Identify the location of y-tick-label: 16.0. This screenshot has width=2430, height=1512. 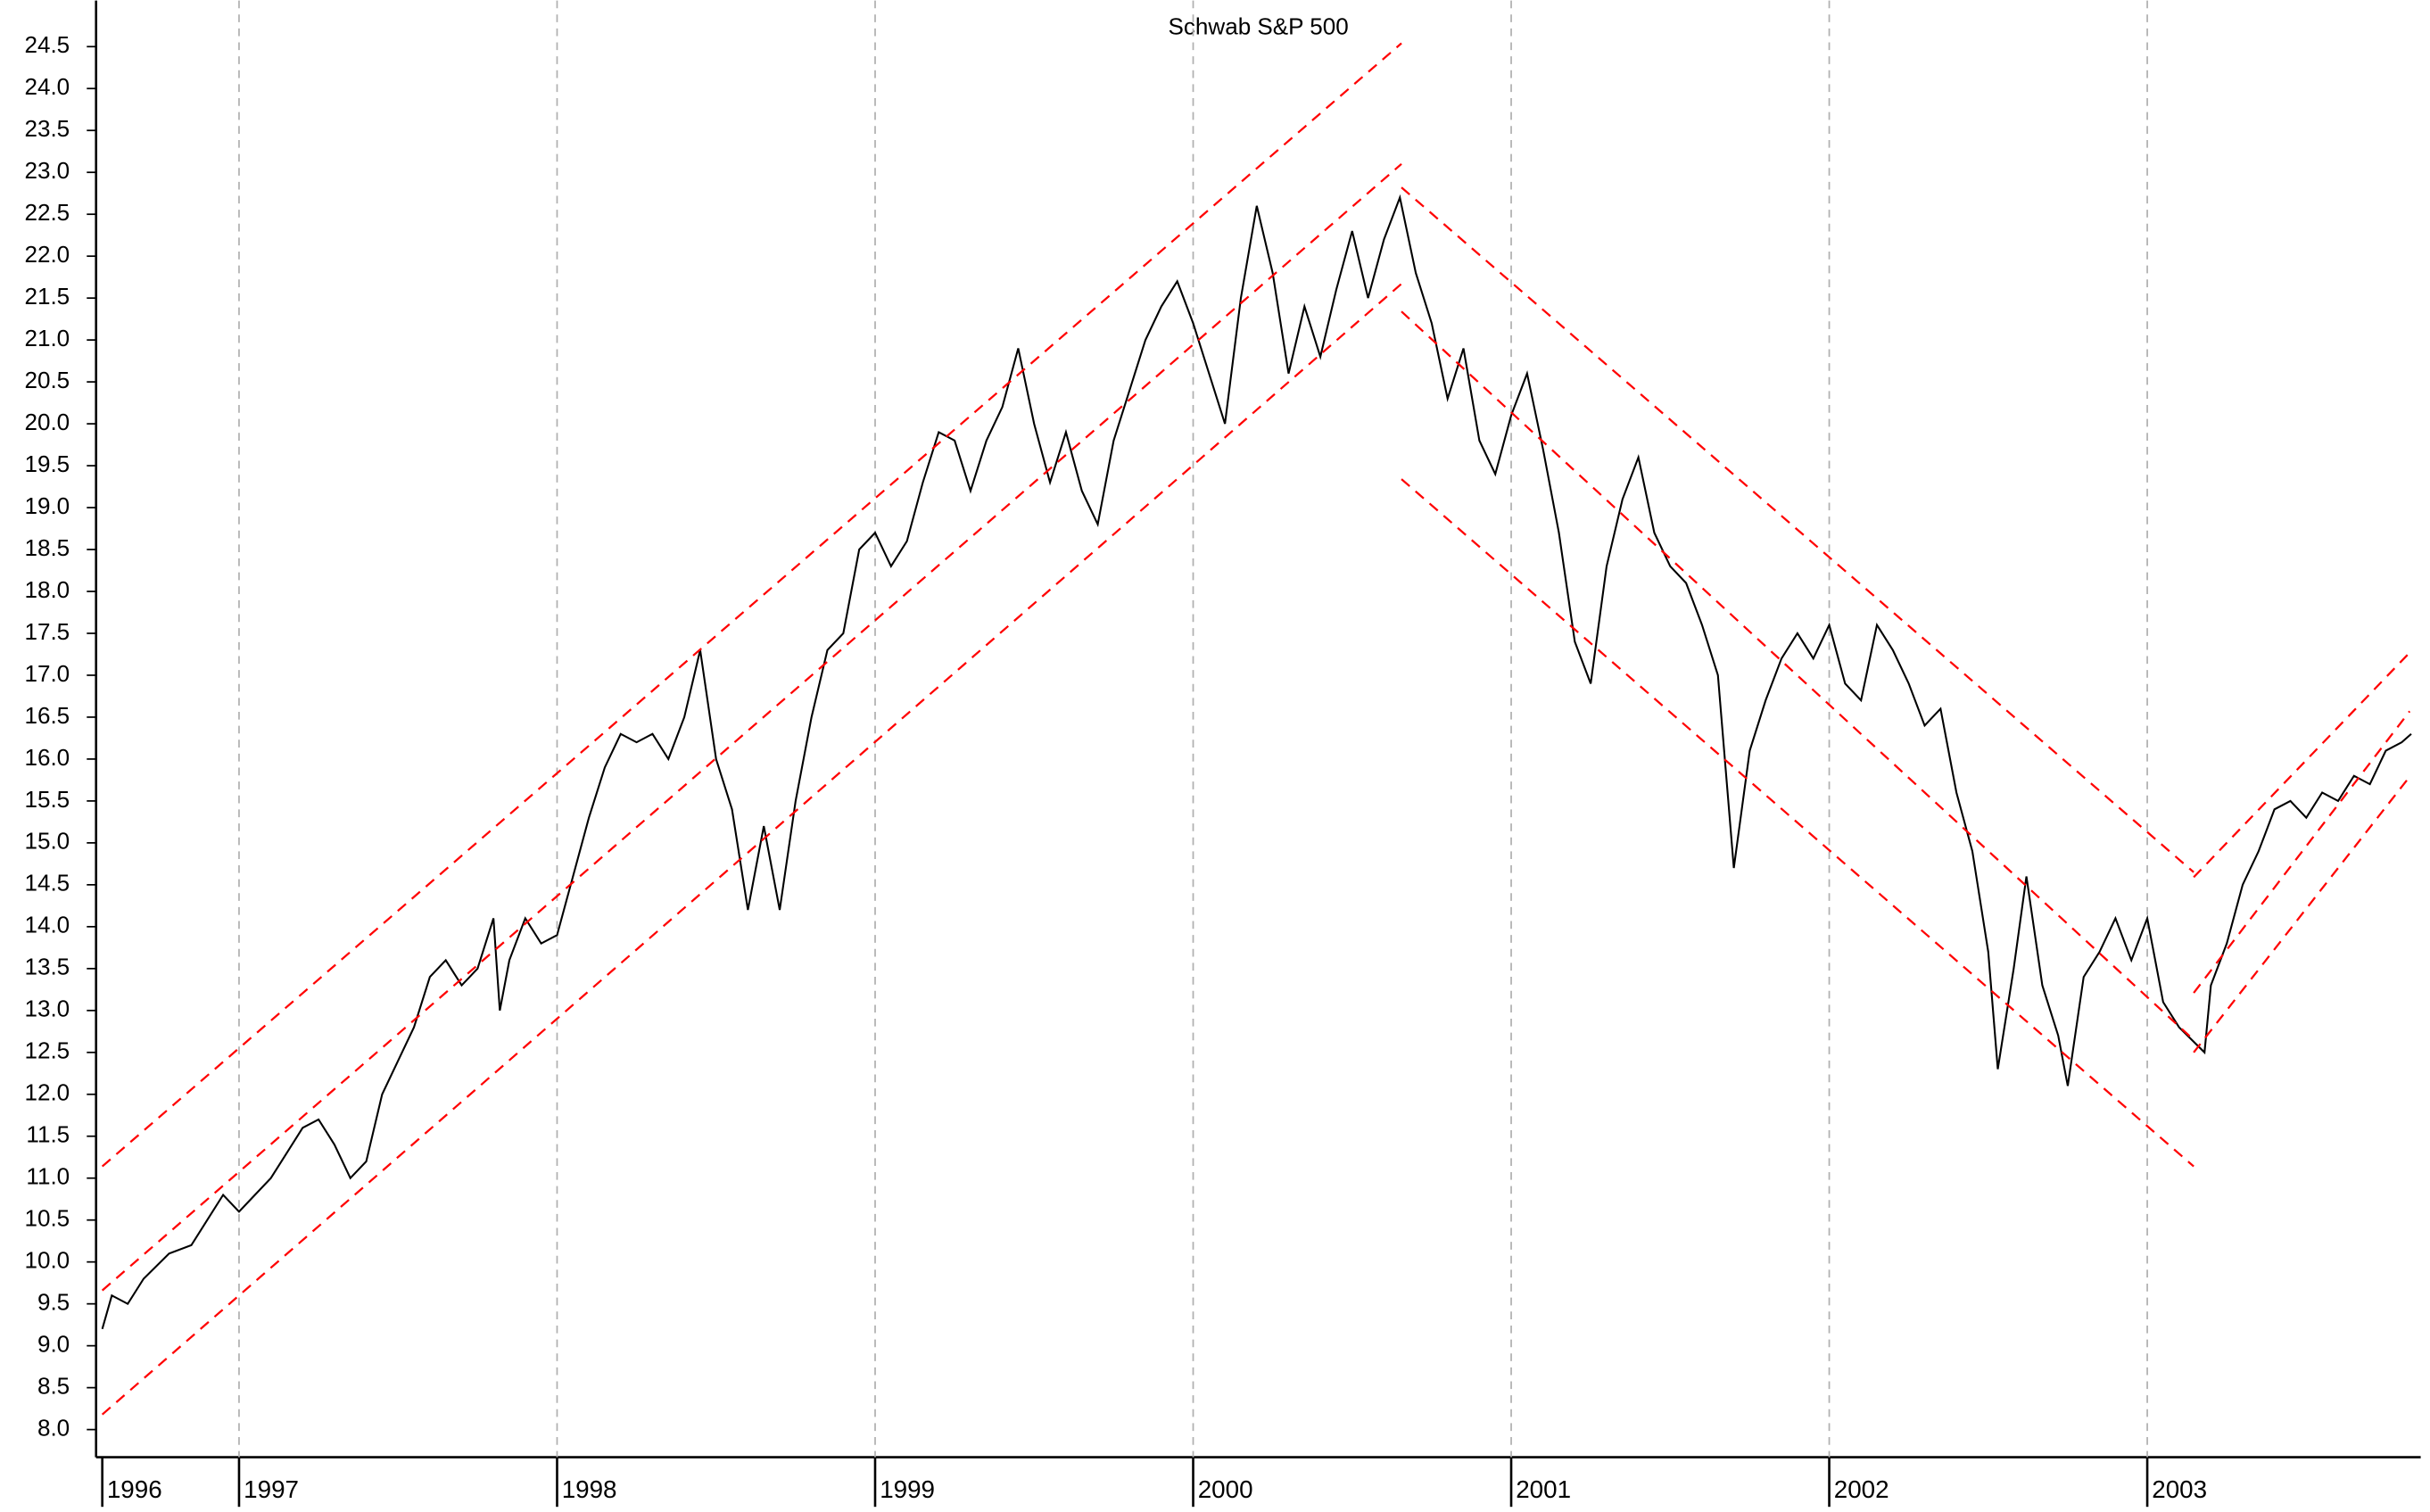
(47, 757).